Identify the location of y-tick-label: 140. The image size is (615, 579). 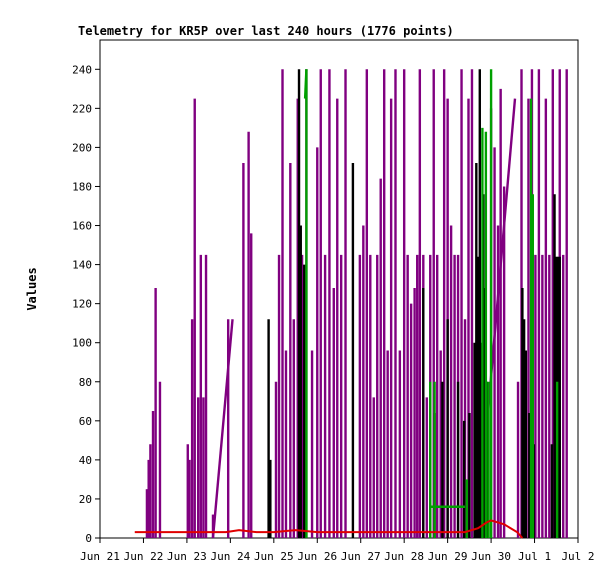
(82, 265).